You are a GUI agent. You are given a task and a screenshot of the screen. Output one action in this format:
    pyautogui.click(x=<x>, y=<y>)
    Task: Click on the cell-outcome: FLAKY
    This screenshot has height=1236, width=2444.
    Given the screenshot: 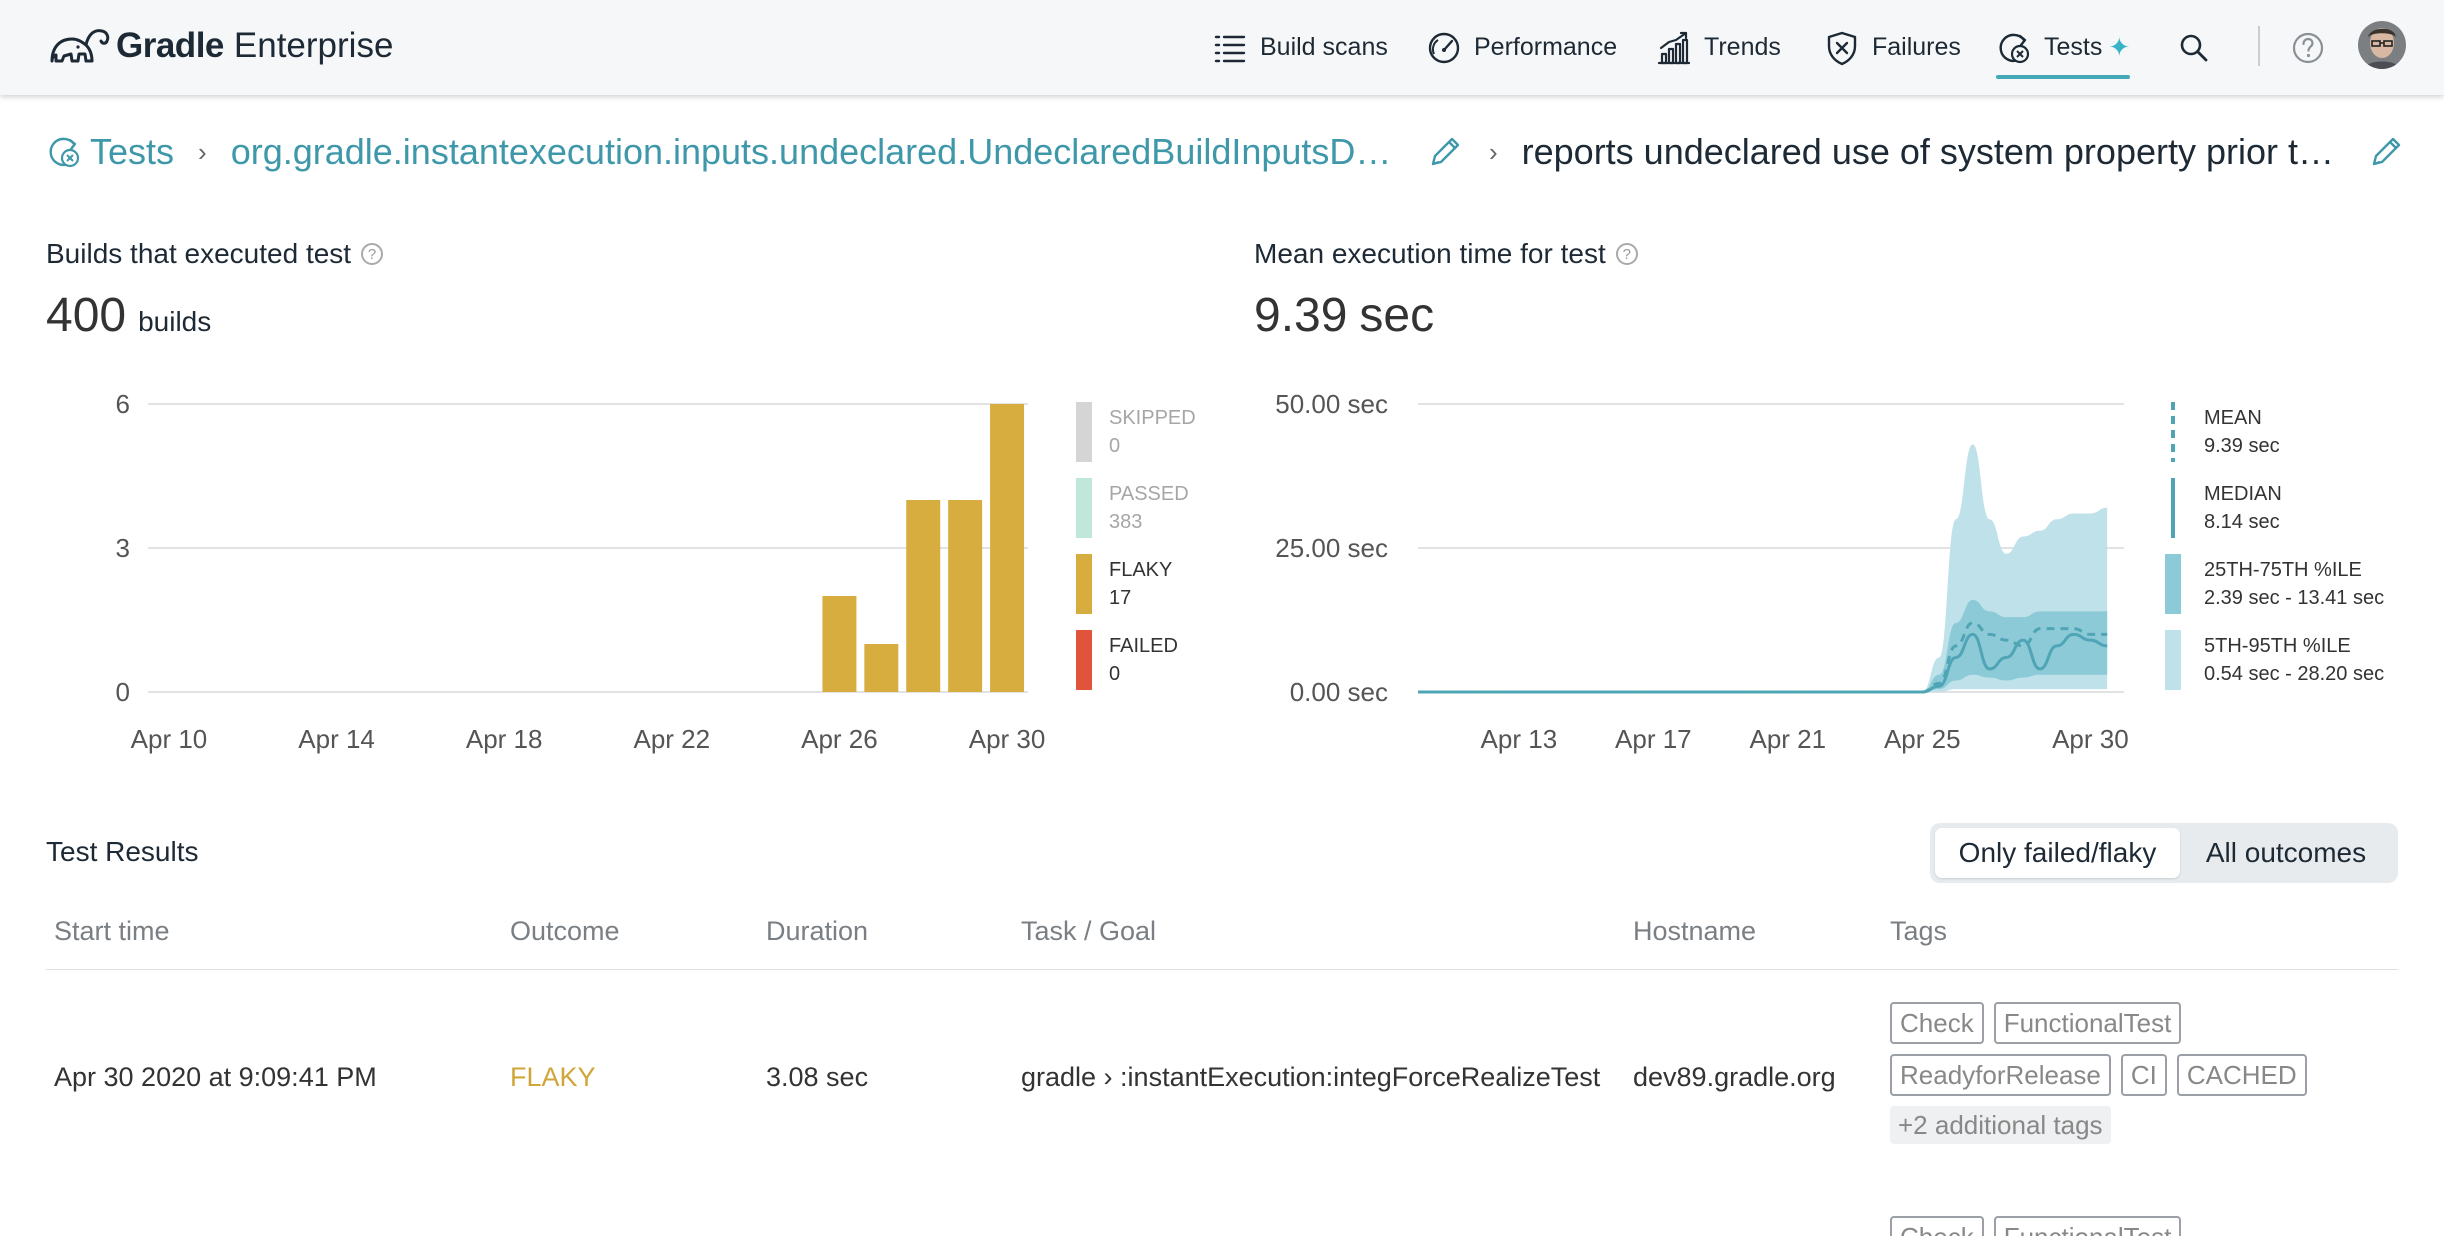 What is the action you would take?
    pyautogui.click(x=553, y=1077)
    